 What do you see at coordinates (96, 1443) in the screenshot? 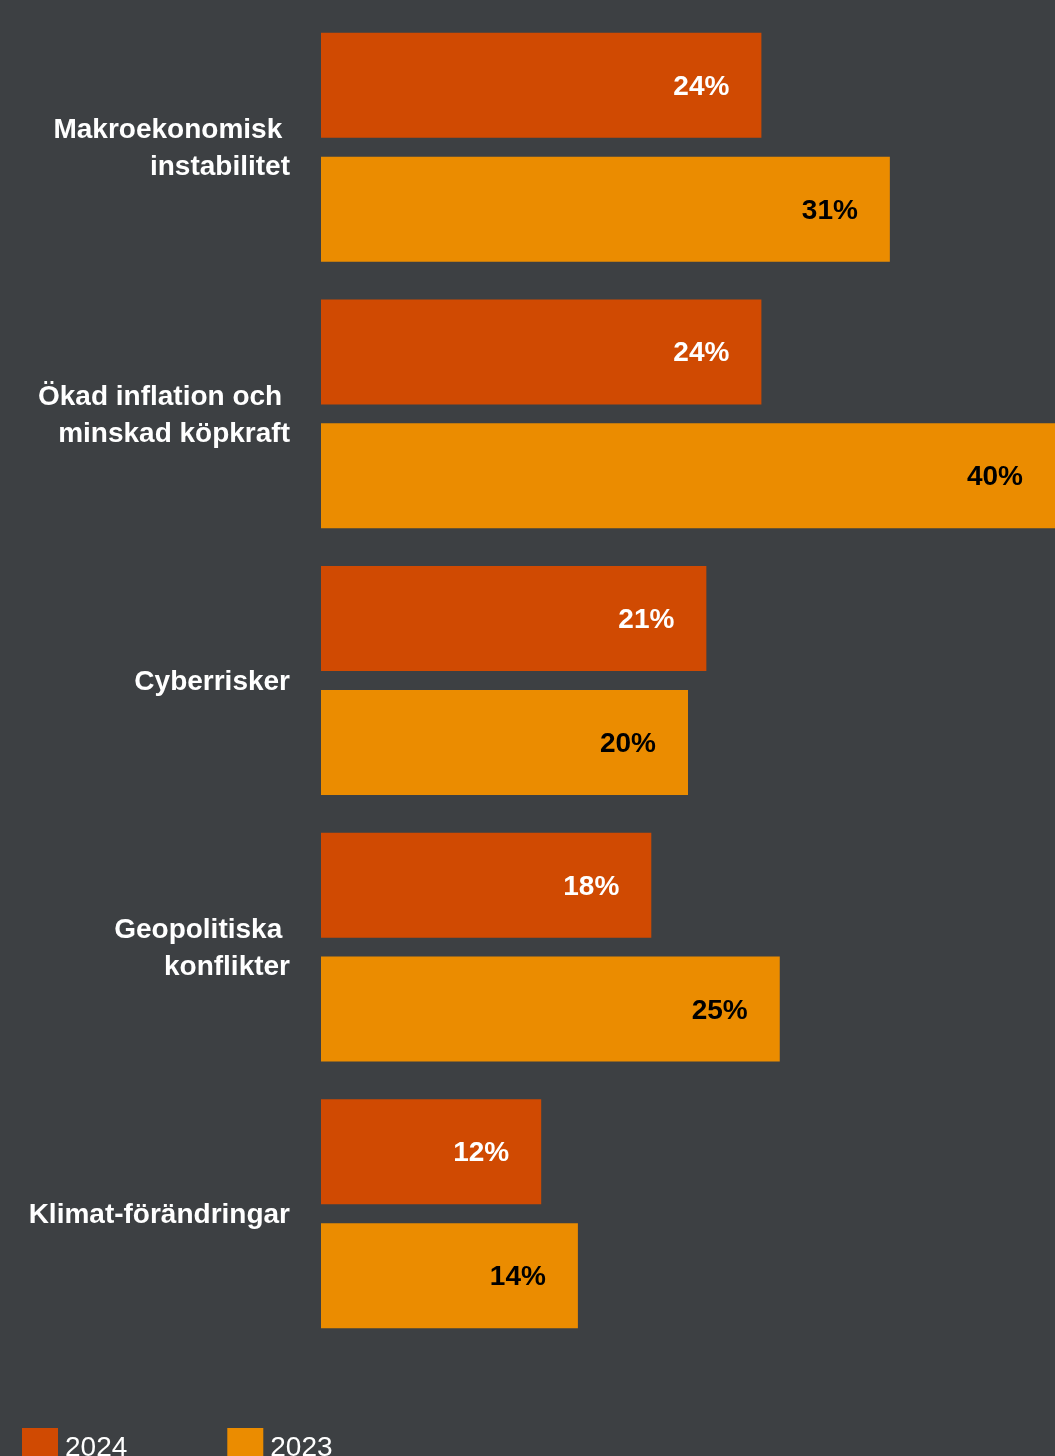
I see `legend-label: 2024` at bounding box center [96, 1443].